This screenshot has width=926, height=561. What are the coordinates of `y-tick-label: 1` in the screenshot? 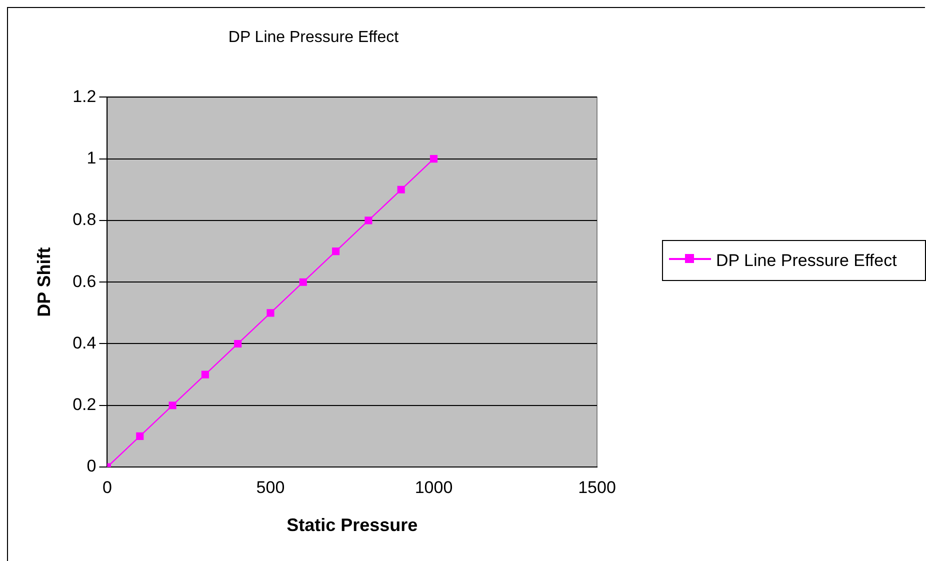 It's located at (91, 158).